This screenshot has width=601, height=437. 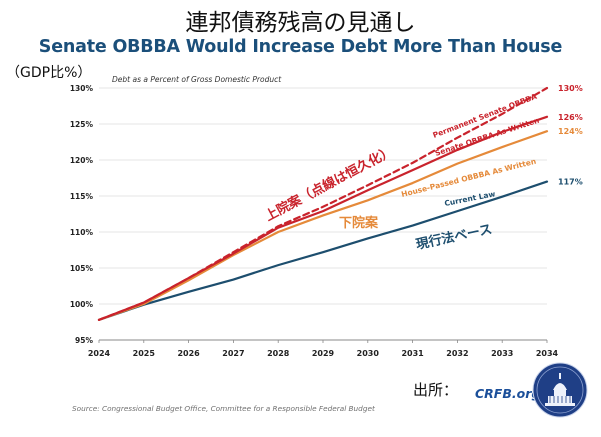 What do you see at coordinates (570, 131) in the screenshot?
I see `end-value-label-house: 124%` at bounding box center [570, 131].